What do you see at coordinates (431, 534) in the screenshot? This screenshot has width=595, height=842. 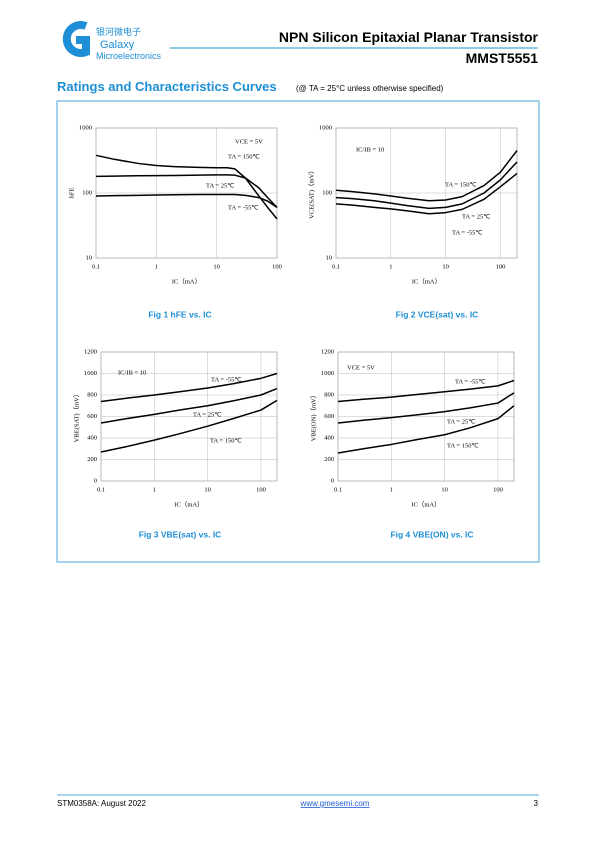 I see `figure-caption: Fig 4 VBE(ON) vs. IC` at bounding box center [431, 534].